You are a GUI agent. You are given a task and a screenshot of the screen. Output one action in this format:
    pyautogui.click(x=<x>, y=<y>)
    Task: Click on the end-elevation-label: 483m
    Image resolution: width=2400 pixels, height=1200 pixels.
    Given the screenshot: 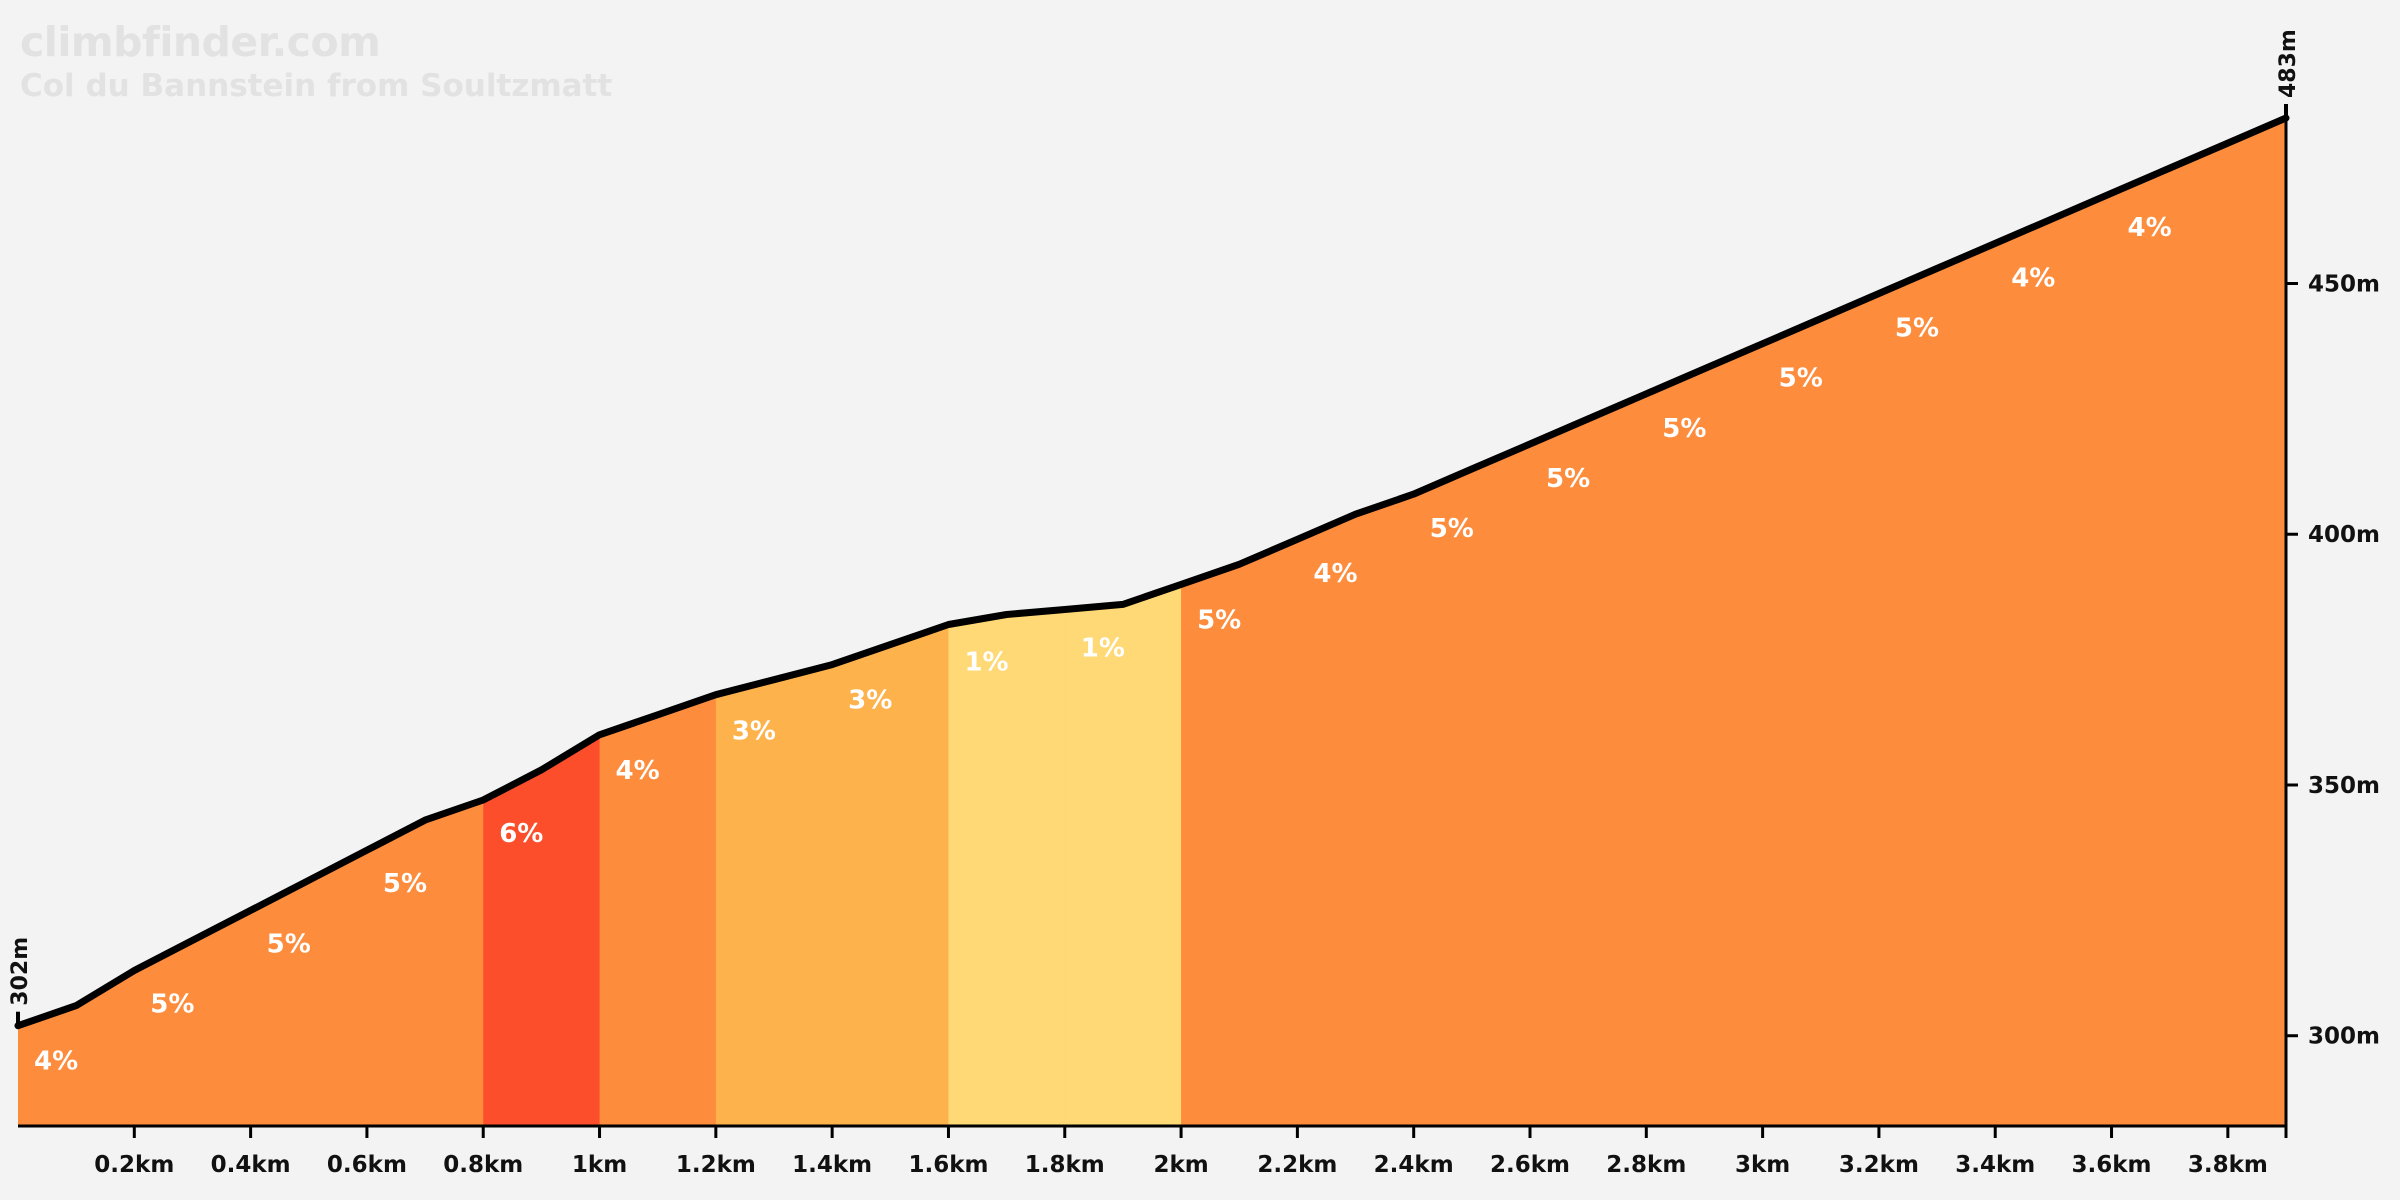 What is the action you would take?
    pyautogui.click(x=2288, y=63)
    